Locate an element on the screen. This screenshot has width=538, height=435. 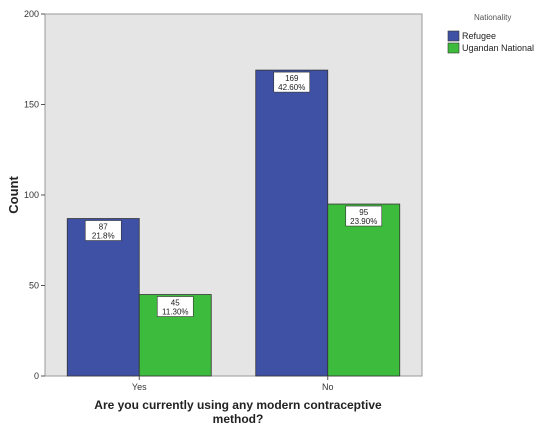
y-axis: 0 50 100 150 200 is located at coordinates (34, 195).